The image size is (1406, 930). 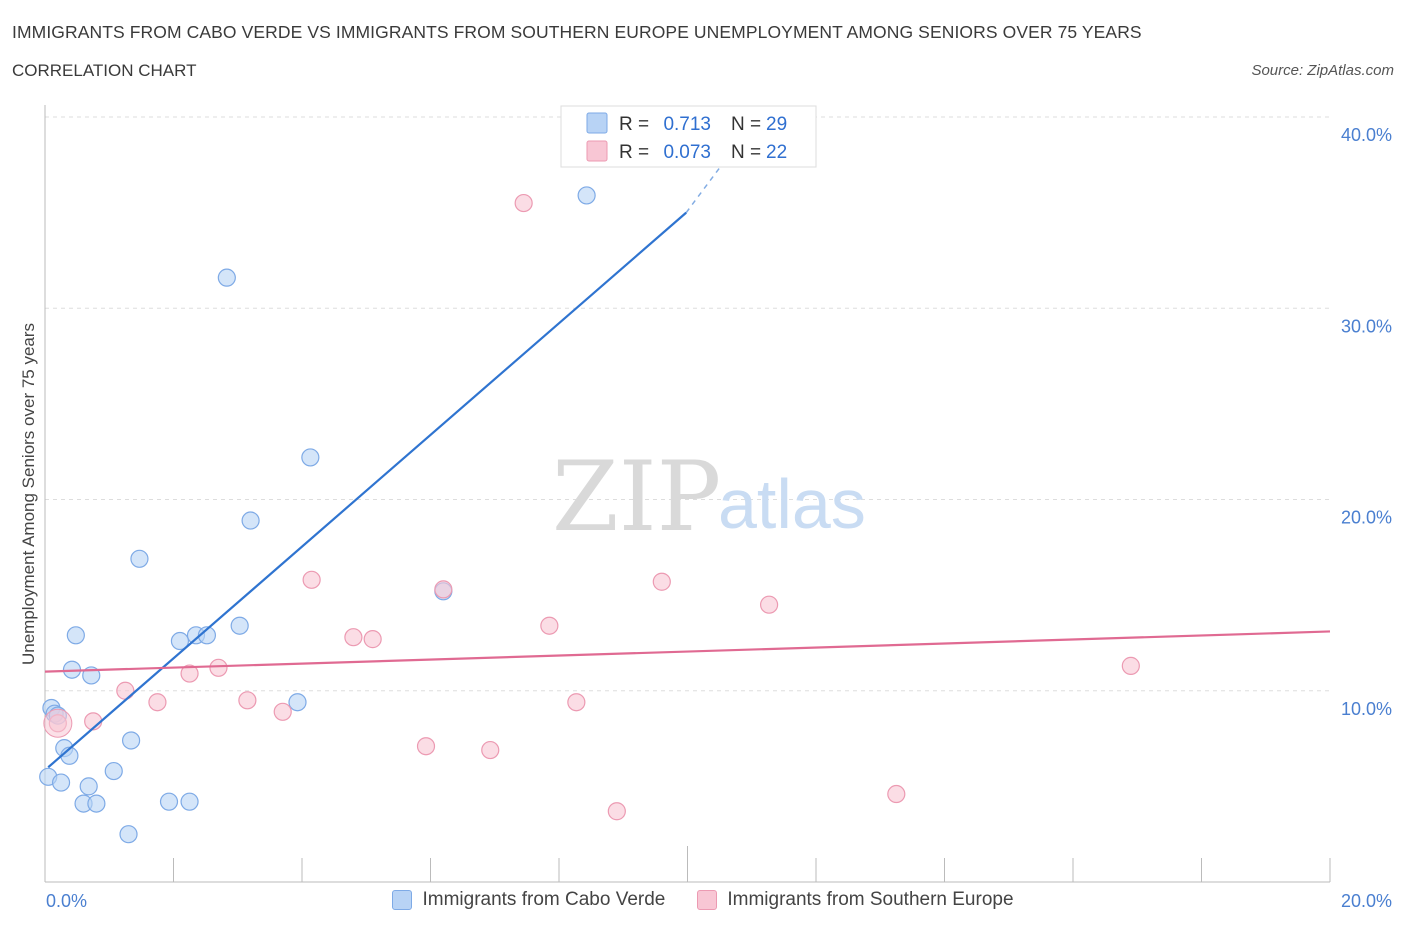 What do you see at coordinates (634, 124) in the screenshot?
I see `legend-r-label-1: R =` at bounding box center [634, 124].